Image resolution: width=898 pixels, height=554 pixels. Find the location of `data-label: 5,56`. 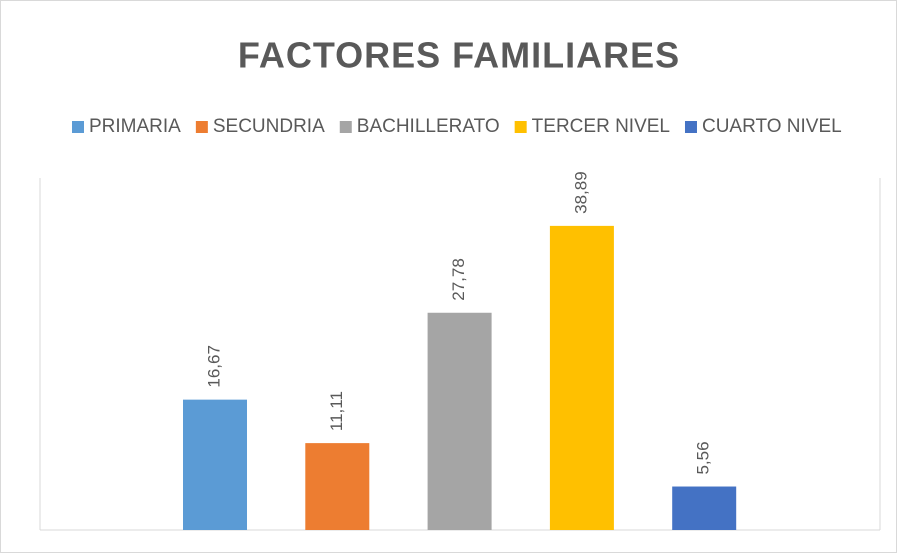

data-label: 5,56 is located at coordinates (703, 457).